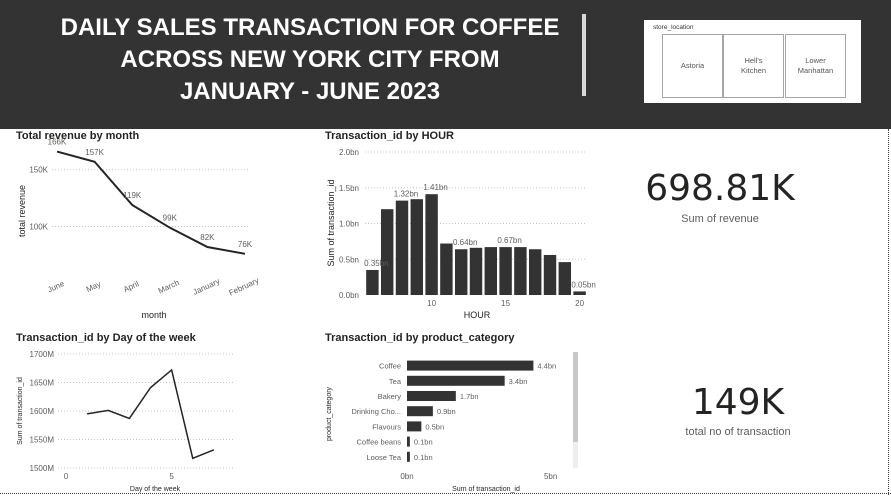 Image resolution: width=891 pixels, height=498 pixels. Describe the element at coordinates (207, 237) in the screenshot. I see `data-label: 82K` at that location.